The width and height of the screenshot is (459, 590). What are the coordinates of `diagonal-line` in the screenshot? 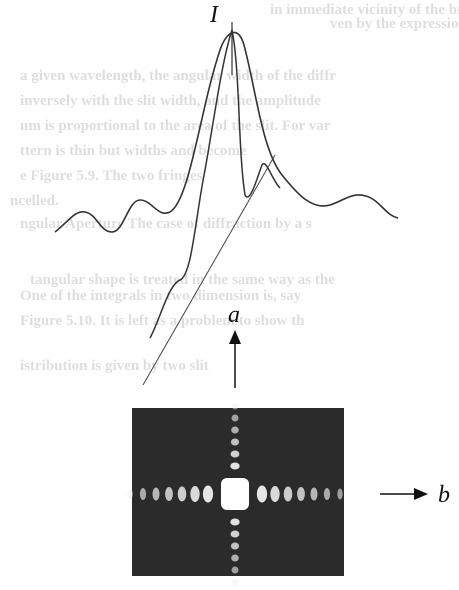 It's located at (209, 270).